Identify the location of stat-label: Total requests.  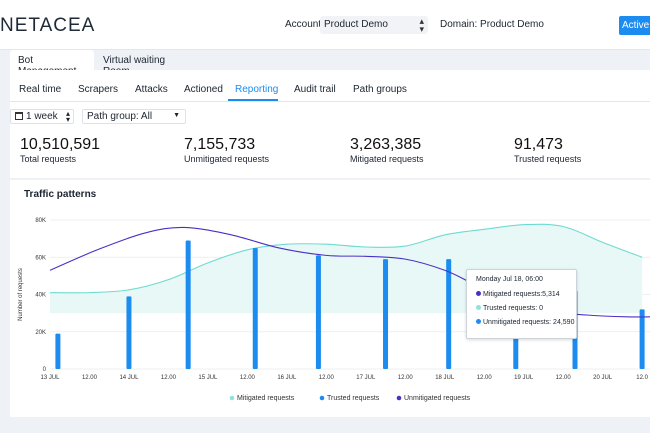
(48, 159).